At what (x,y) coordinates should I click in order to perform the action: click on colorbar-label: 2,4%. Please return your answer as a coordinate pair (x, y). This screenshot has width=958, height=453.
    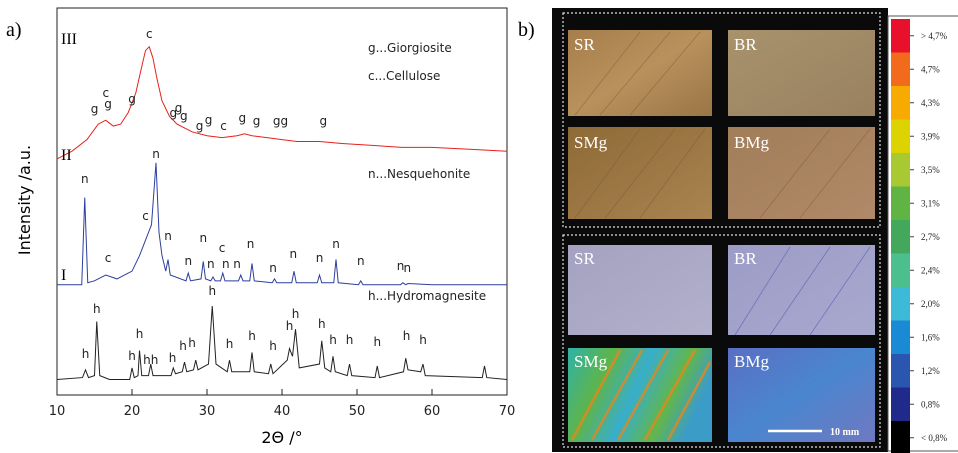
    Looking at the image, I should click on (930, 270).